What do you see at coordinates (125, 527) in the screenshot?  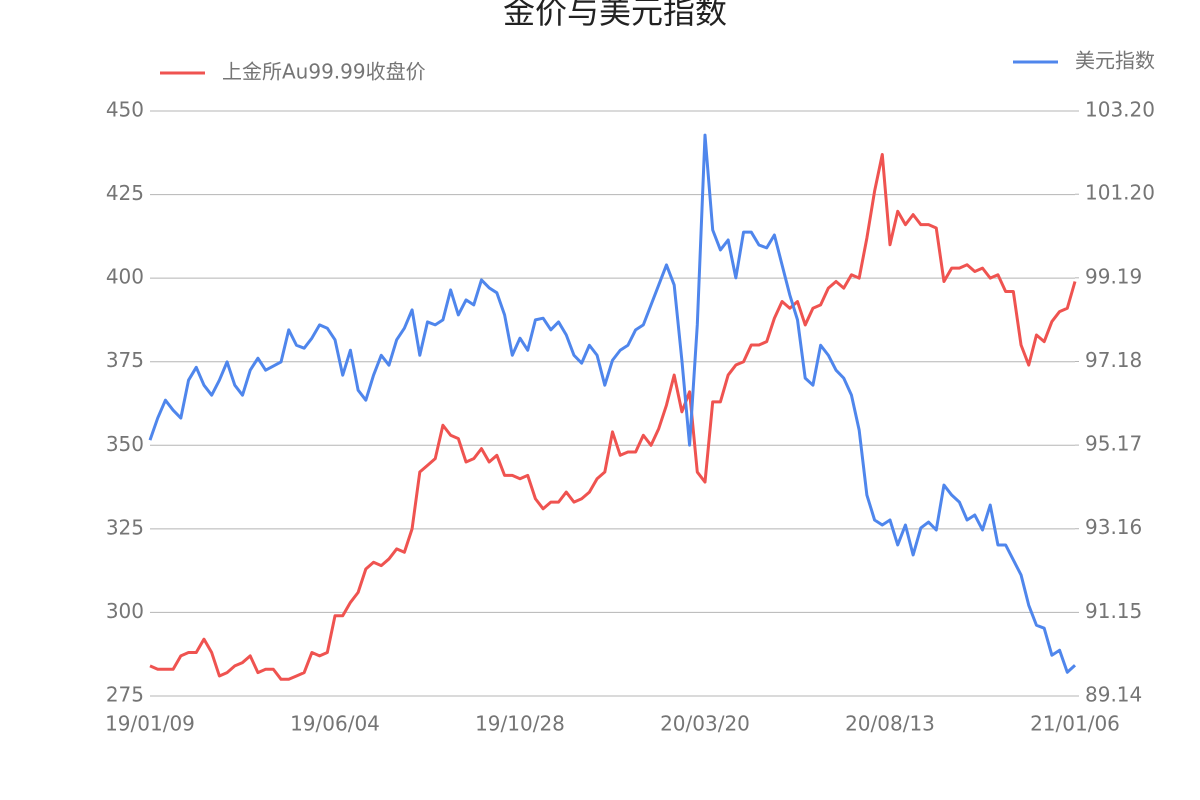 I see `y-tick-label: 325` at bounding box center [125, 527].